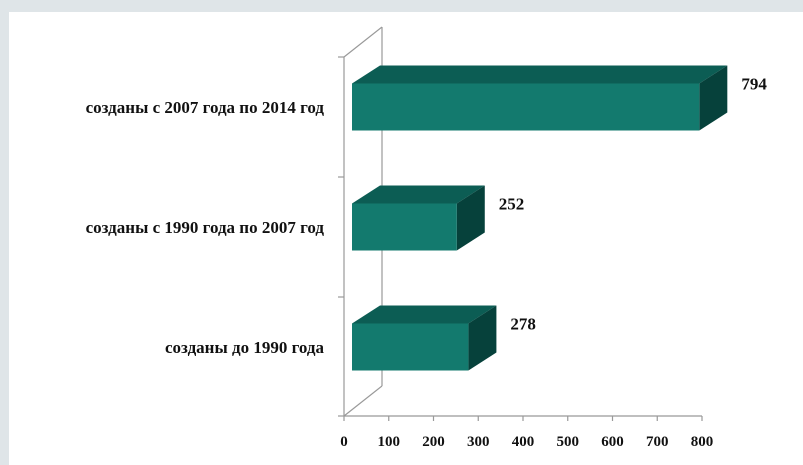 Image resolution: width=803 pixels, height=465 pixels. What do you see at coordinates (344, 442) in the screenshot?
I see `x-tick-label-0: 0` at bounding box center [344, 442].